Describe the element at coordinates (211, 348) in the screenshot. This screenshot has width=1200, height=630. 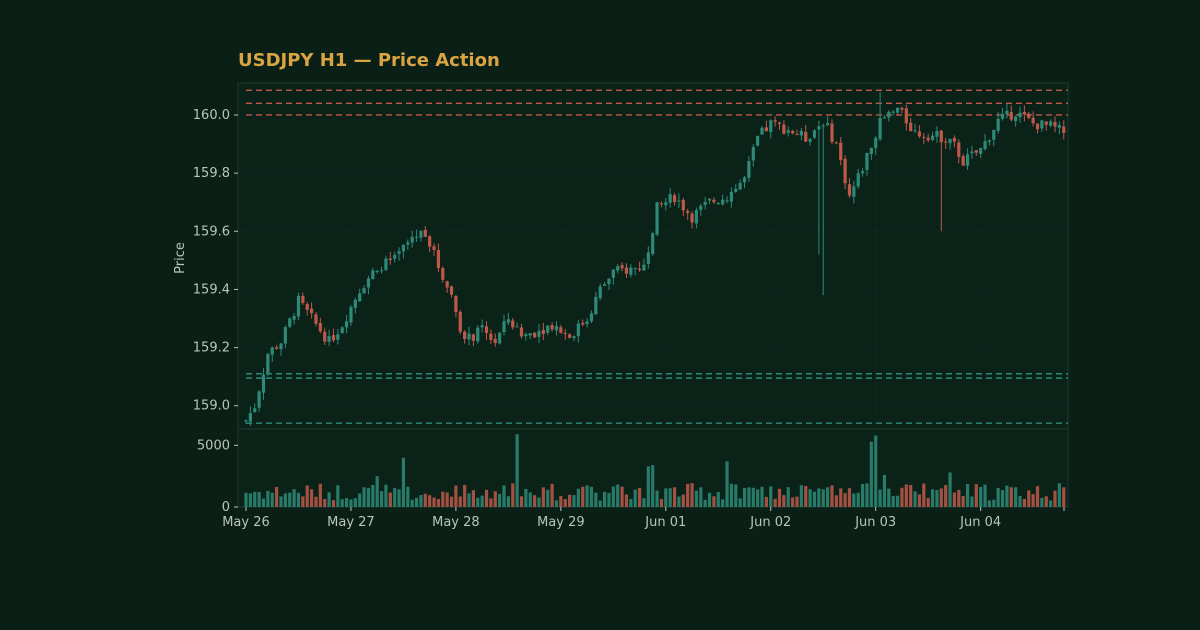
I see `y-tick-label: 159.2` at that location.